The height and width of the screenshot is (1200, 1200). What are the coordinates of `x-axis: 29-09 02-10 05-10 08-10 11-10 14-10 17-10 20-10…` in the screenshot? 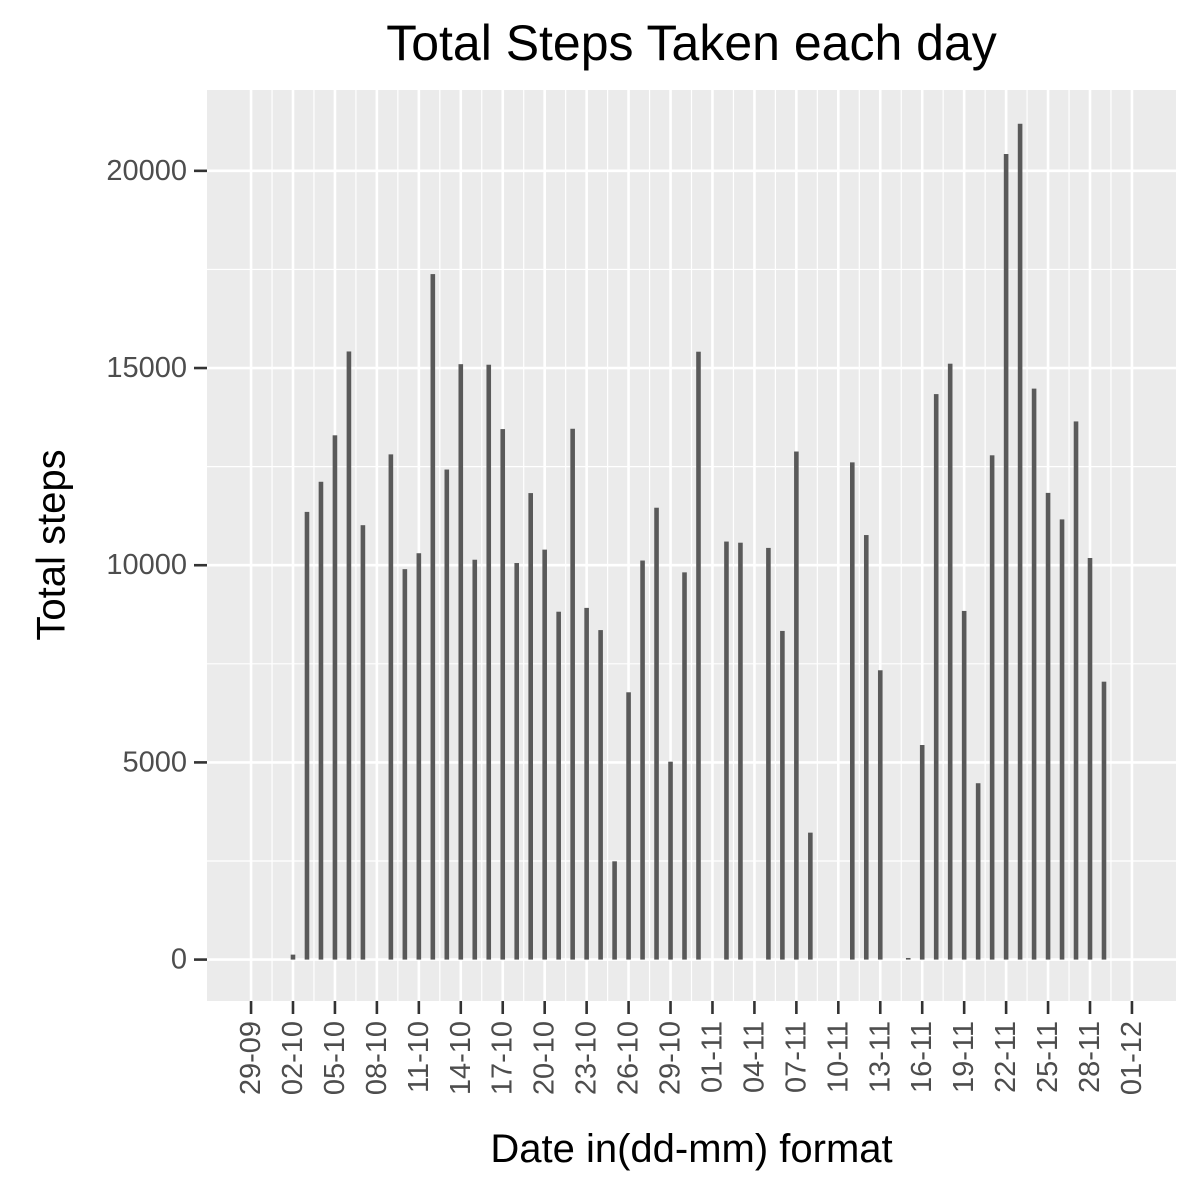 It's located at (691, 1048).